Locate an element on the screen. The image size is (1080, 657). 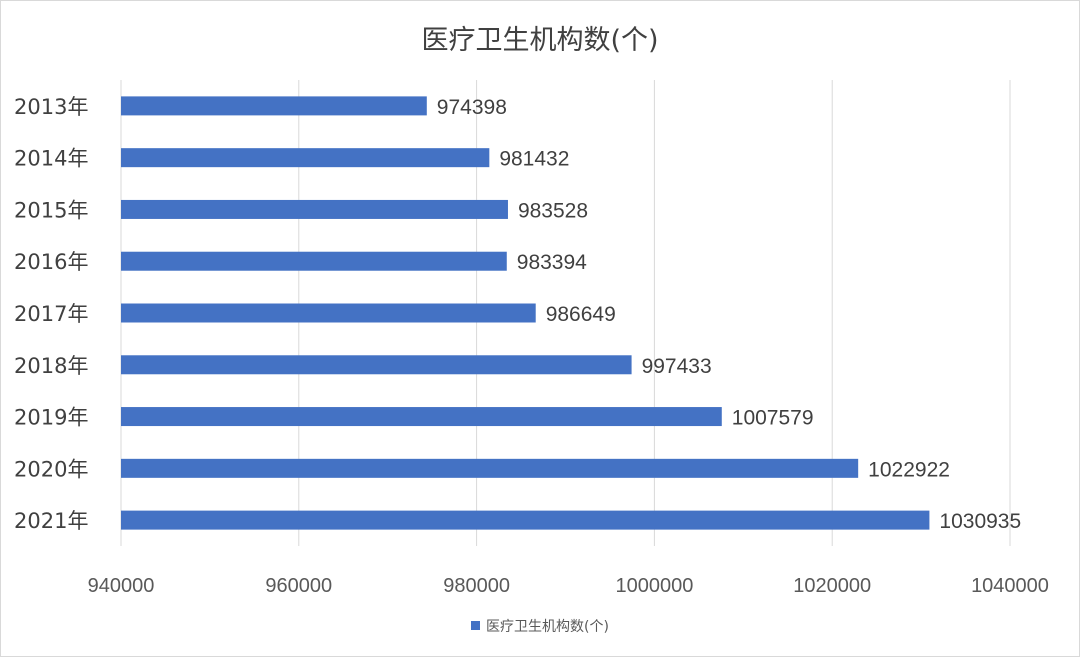
data-label: 986649 is located at coordinates (581, 314).